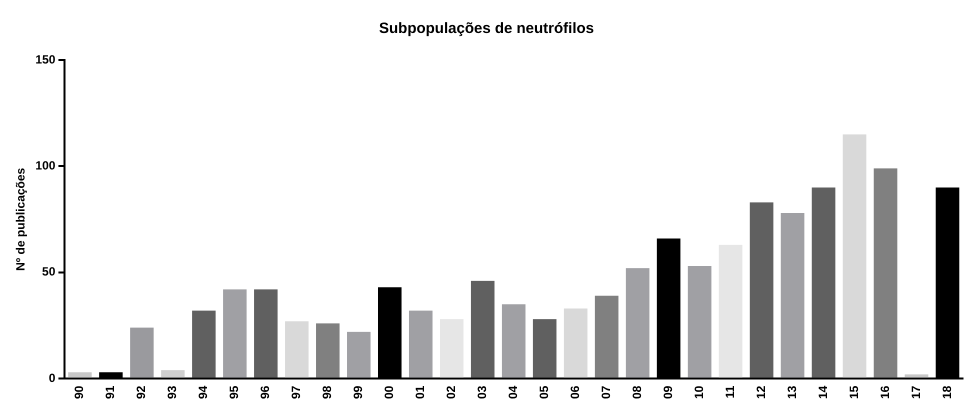 The image size is (969, 406). Describe the element at coordinates (327, 392) in the screenshot. I see `x-tick-label: 98` at that location.